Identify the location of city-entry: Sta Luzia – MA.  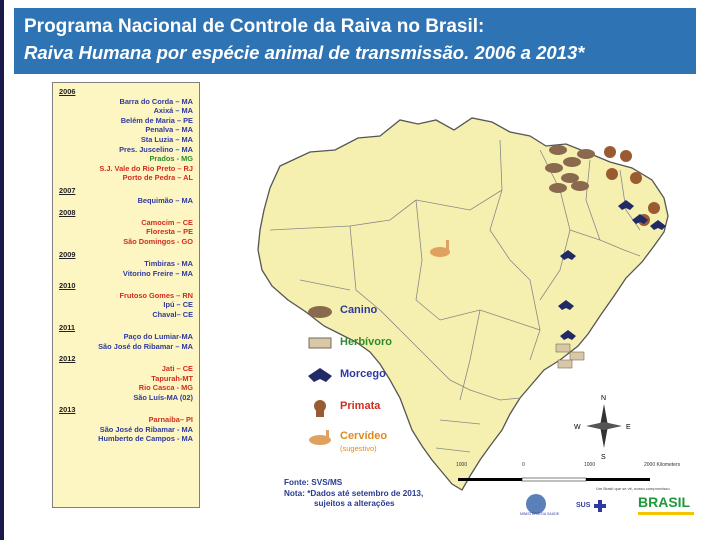
(166, 139).